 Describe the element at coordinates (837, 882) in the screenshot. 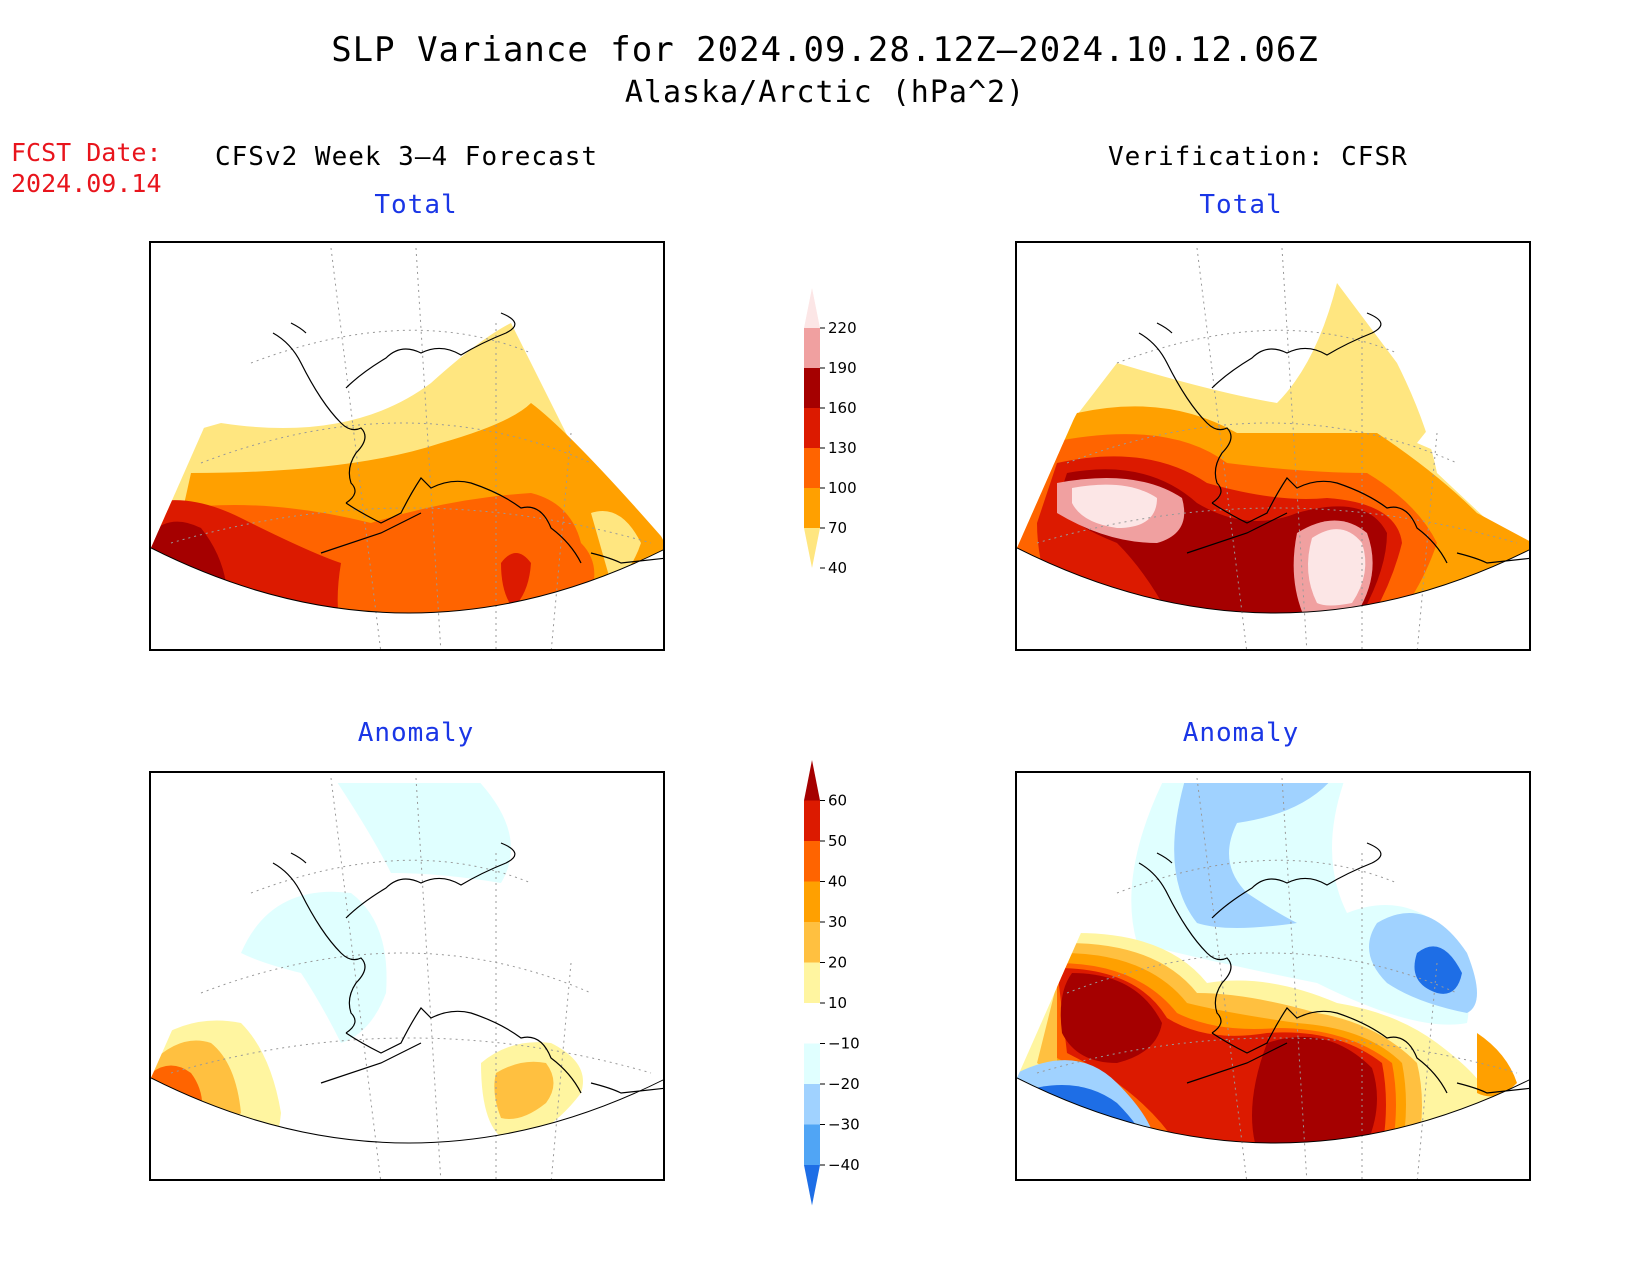

I see `anomaly-colorbar-tick-label: 40` at that location.